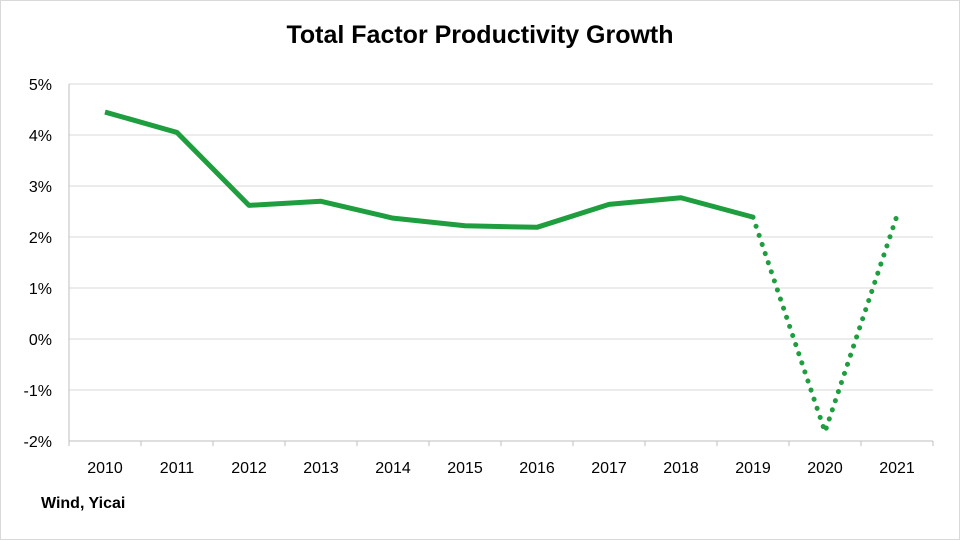 The image size is (960, 540). Describe the element at coordinates (480, 35) in the screenshot. I see `chart-title: Total Factor Productivity Growth` at that location.